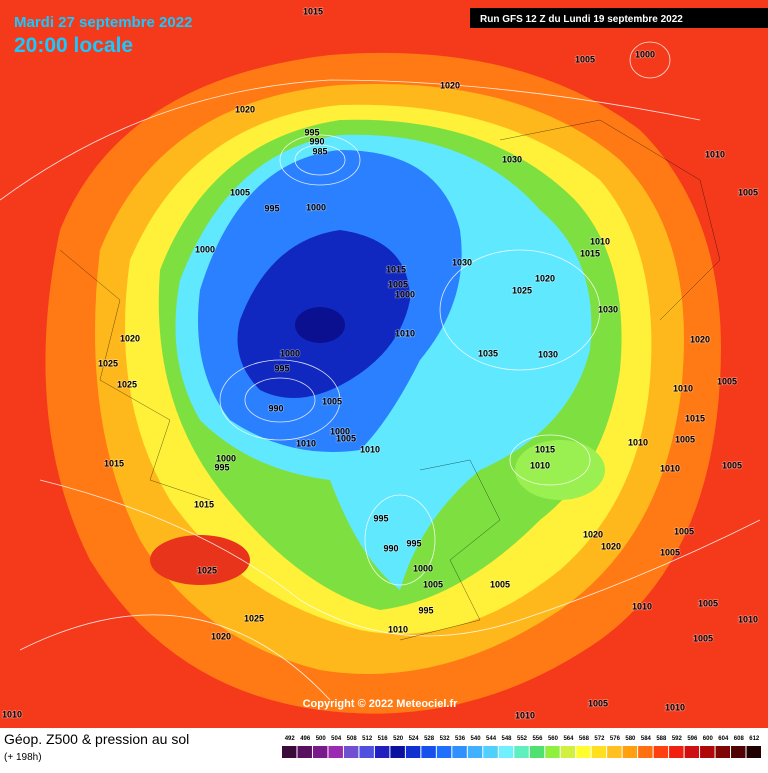 The width and height of the screenshot is (768, 773). I want to click on legend-label: 500, so click(321, 739).